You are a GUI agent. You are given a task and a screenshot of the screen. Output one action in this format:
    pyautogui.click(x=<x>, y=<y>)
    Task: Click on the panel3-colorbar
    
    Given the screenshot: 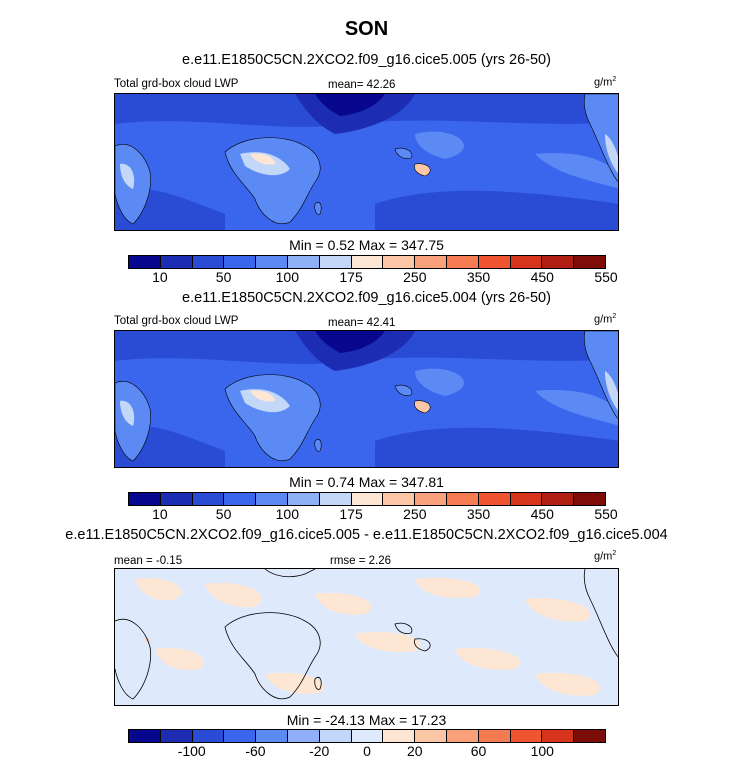 What is the action you would take?
    pyautogui.click(x=367, y=736)
    